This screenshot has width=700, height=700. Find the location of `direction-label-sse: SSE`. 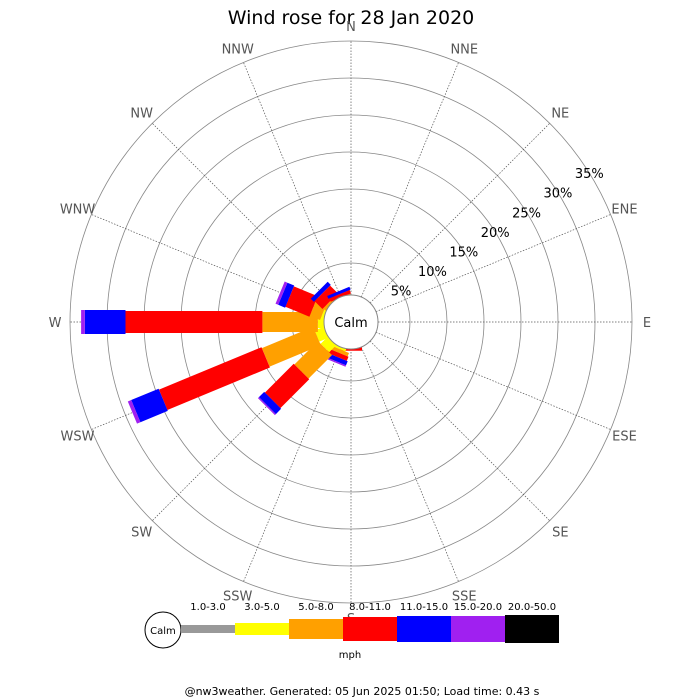

direction-label-sse: SSE is located at coordinates (464, 596).